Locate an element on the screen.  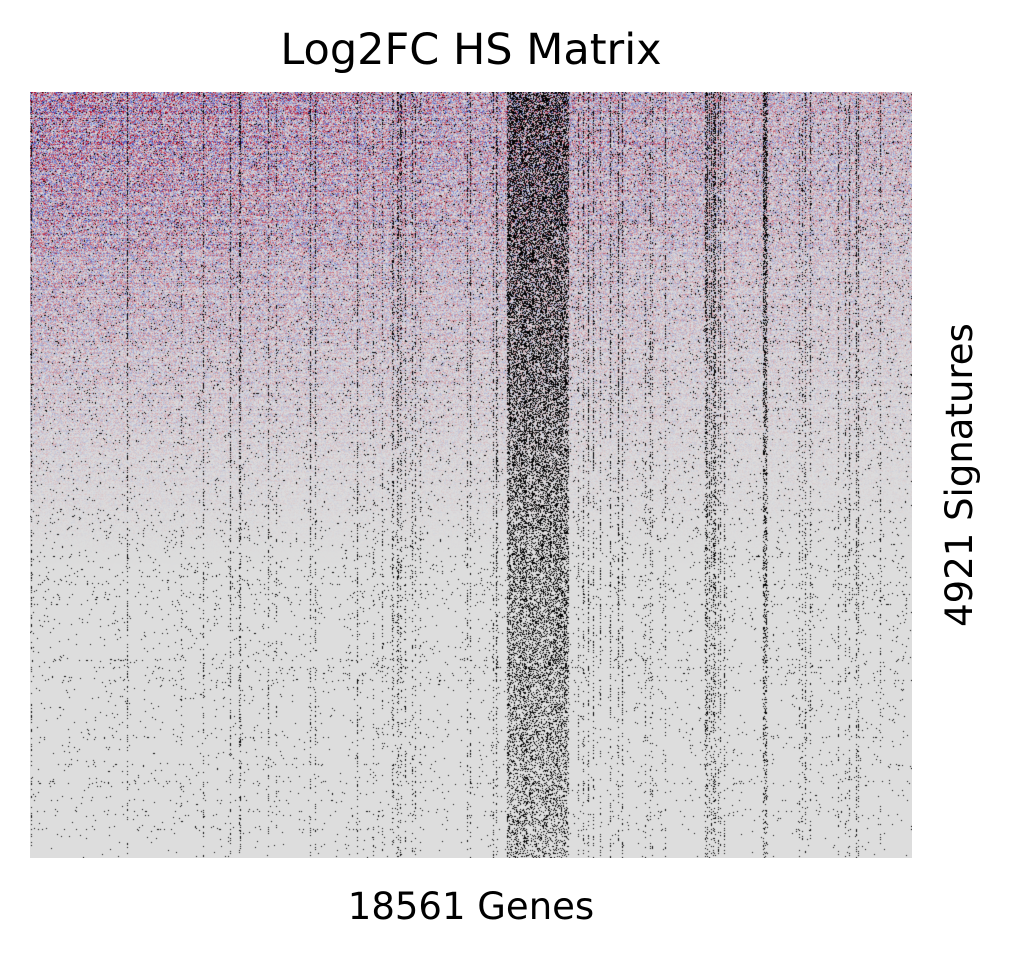
x-axis-label: 18561 Genes is located at coordinates (471, 906).